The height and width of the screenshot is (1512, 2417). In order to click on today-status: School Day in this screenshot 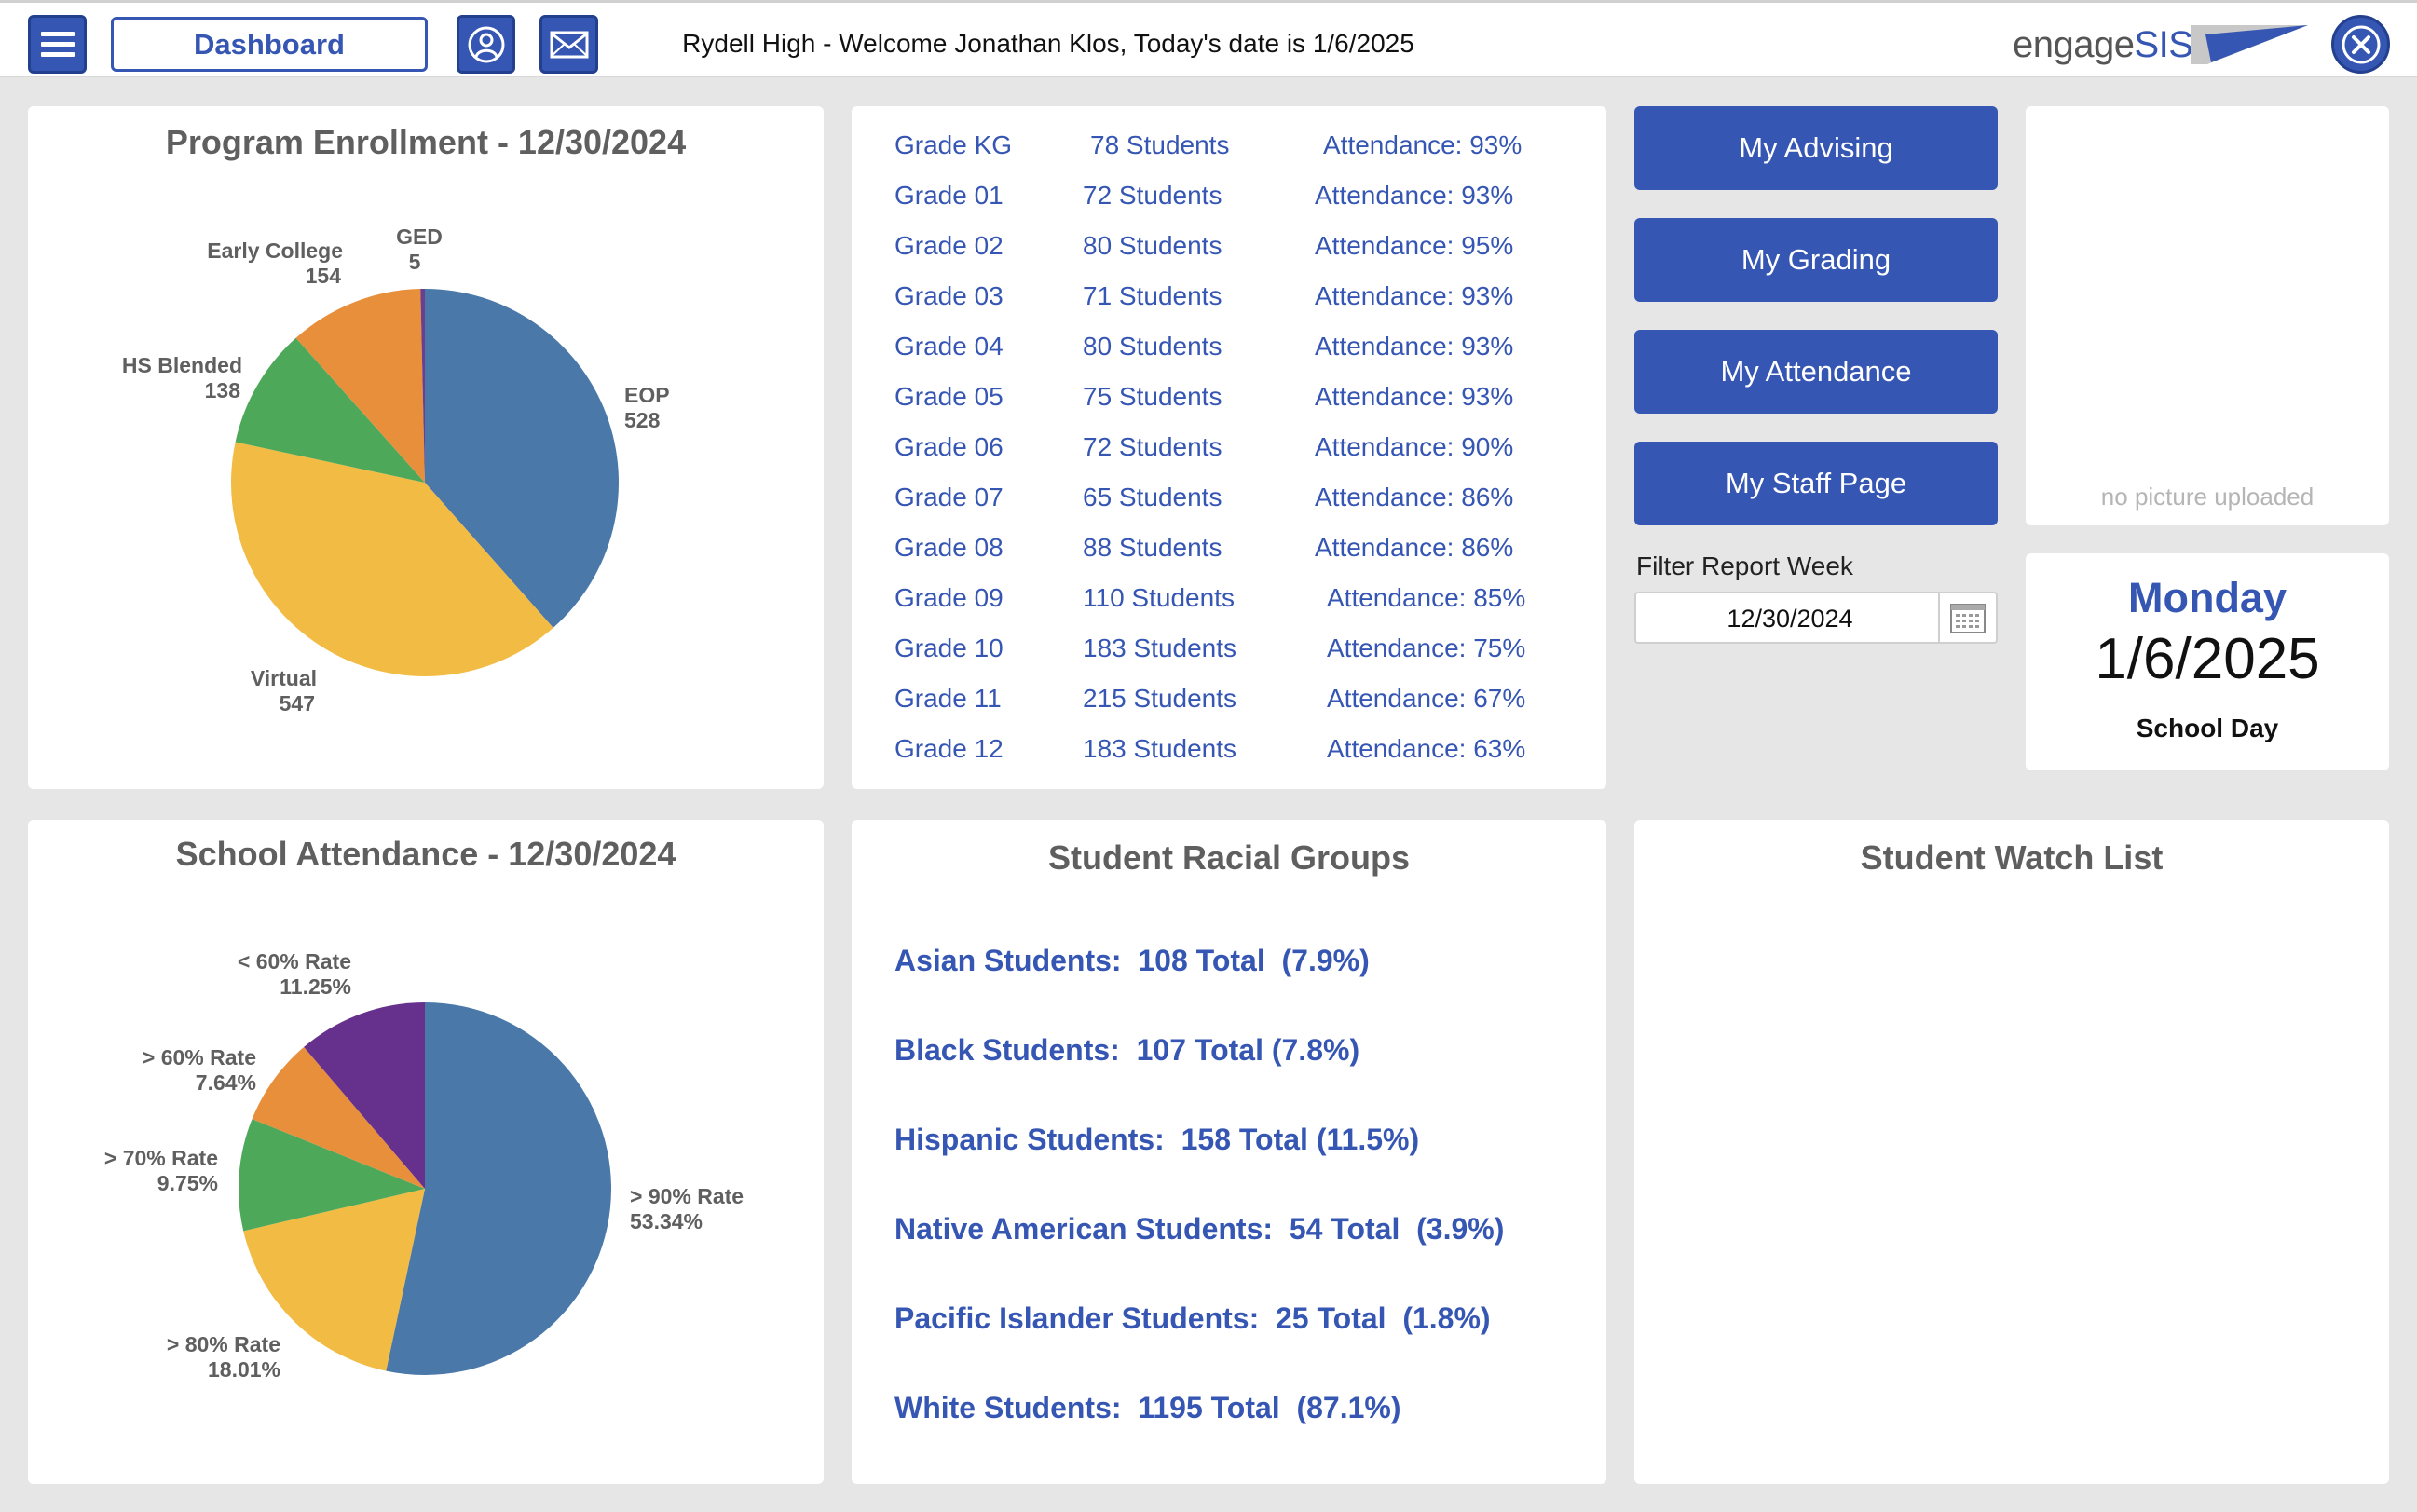, I will do `click(2207, 728)`.